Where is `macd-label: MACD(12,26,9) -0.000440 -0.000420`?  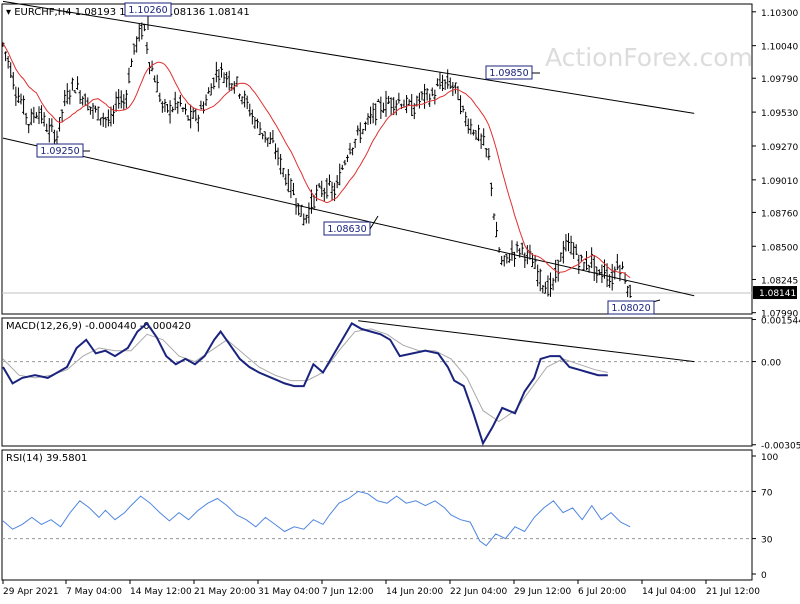
macd-label: MACD(12,26,9) -0.000440 -0.000420 is located at coordinates (98, 326).